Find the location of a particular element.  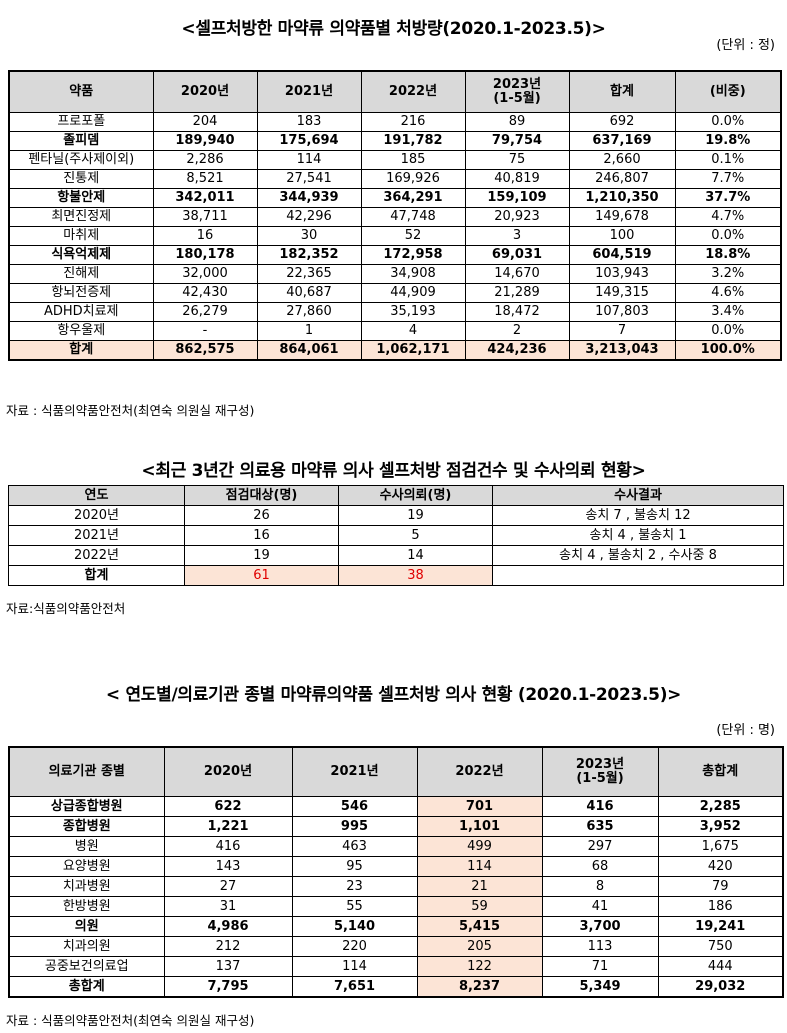

table-cell: 27 is located at coordinates (228, 886).